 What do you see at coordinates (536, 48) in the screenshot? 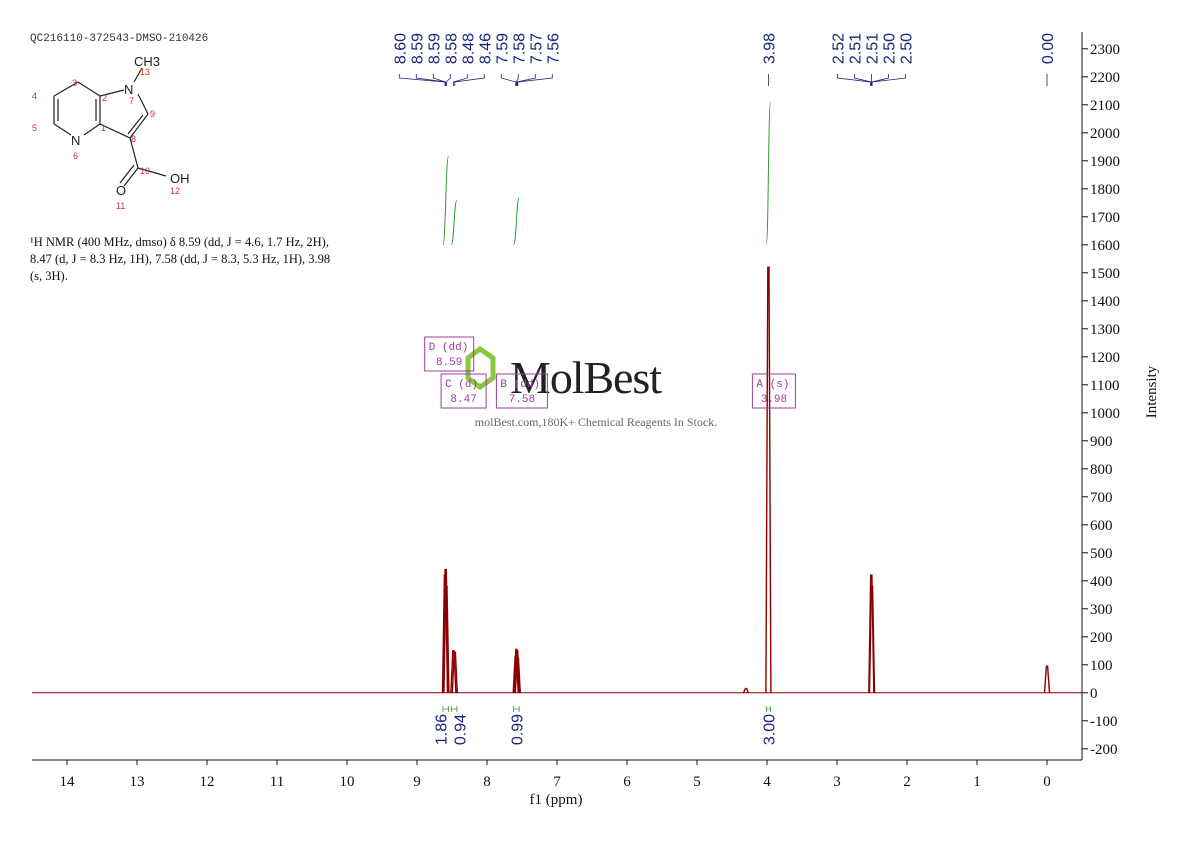
I see `peak-label: 7.57` at bounding box center [536, 48].